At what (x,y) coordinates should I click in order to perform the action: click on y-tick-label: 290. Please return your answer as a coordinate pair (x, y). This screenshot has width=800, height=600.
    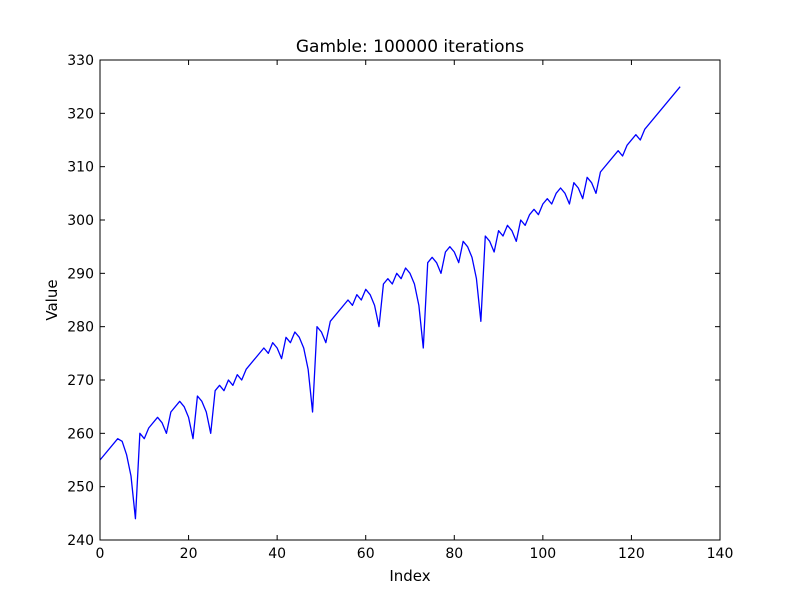
    Looking at the image, I should click on (80, 274).